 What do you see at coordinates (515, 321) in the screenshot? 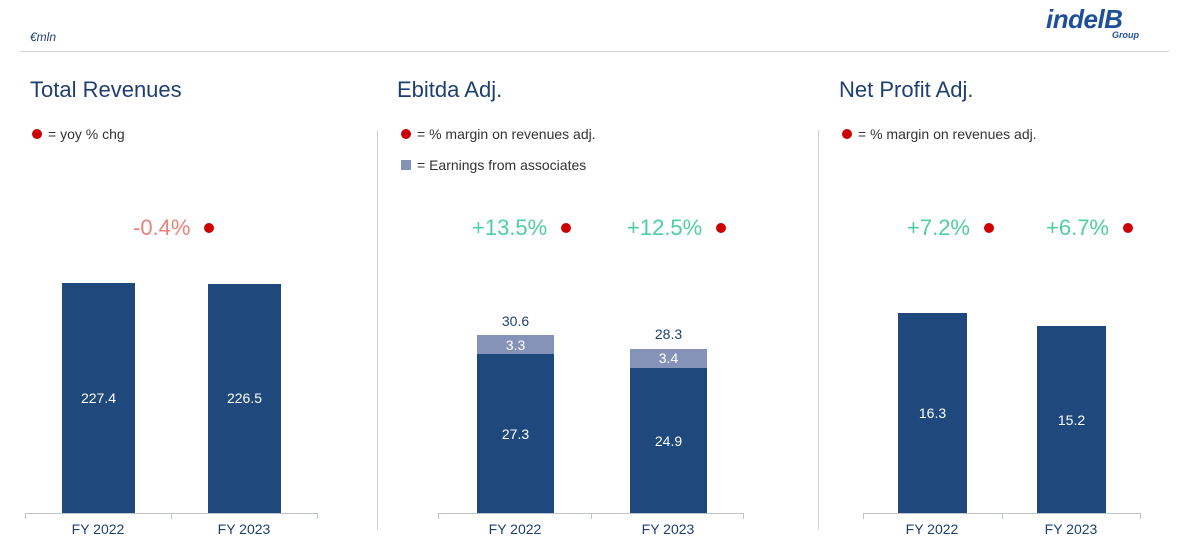
I see `total-label: 30.6` at bounding box center [515, 321].